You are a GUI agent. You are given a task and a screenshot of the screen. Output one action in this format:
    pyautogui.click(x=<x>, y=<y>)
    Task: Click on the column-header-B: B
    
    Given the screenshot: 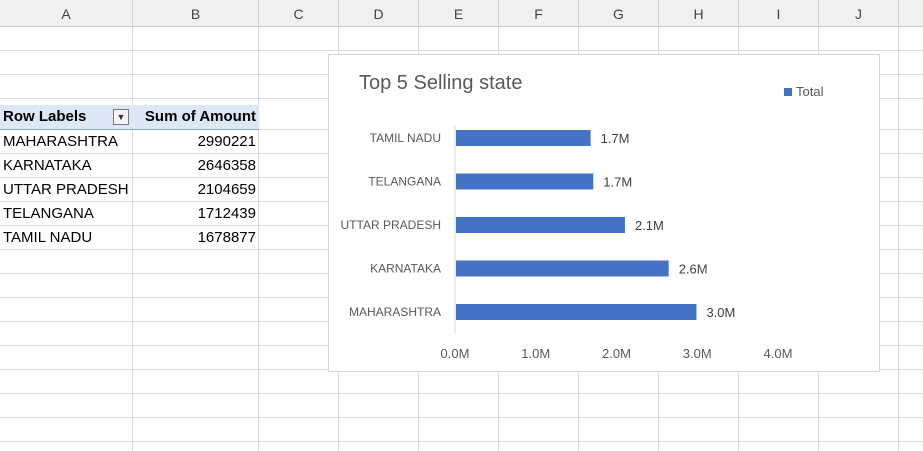 What is the action you would take?
    pyautogui.click(x=196, y=13)
    